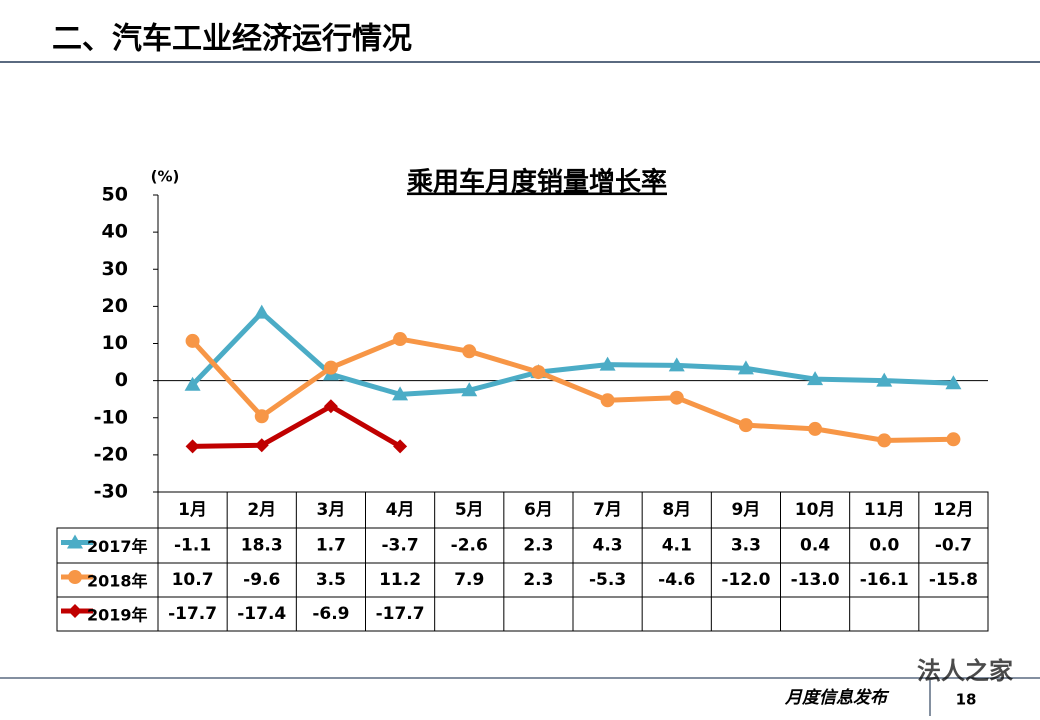  I want to click on table-value: 18.3, so click(262, 546).